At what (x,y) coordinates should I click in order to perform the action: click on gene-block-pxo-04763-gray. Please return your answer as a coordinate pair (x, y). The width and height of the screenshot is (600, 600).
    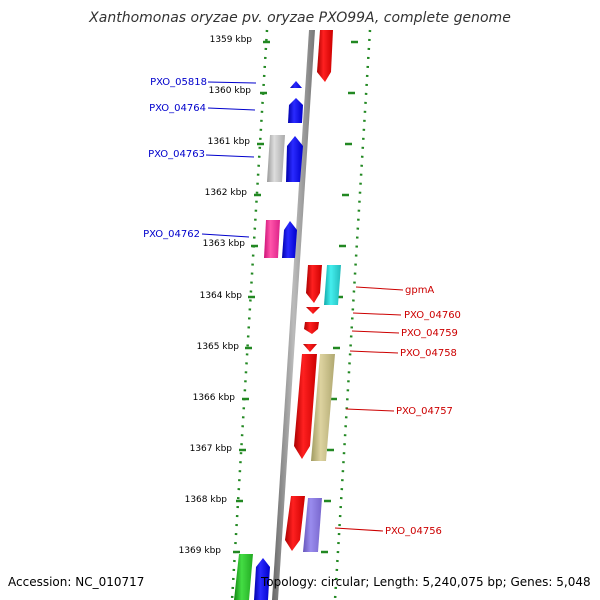
    Looking at the image, I should click on (276, 158).